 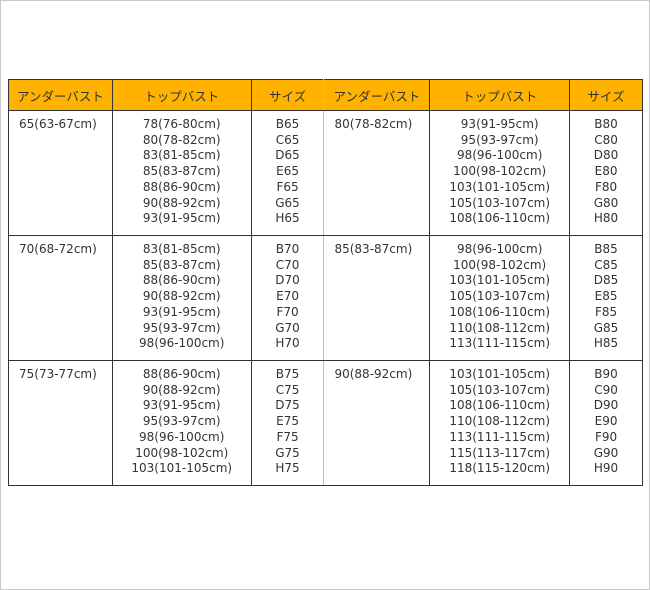 I want to click on top-bust-value: 80(78-82cm), so click(x=181, y=139).